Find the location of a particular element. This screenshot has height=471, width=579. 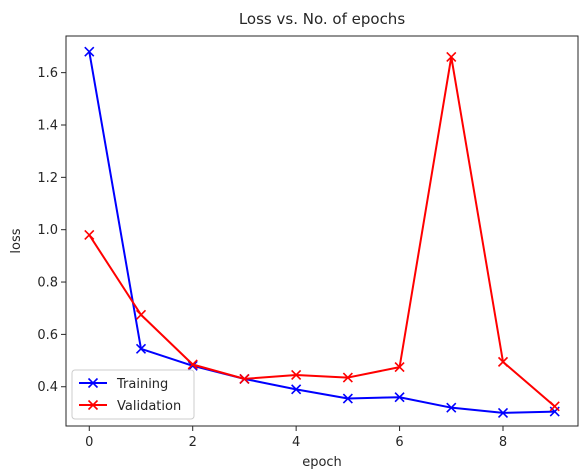

y-tick-label: 0.8 is located at coordinates (47, 283).